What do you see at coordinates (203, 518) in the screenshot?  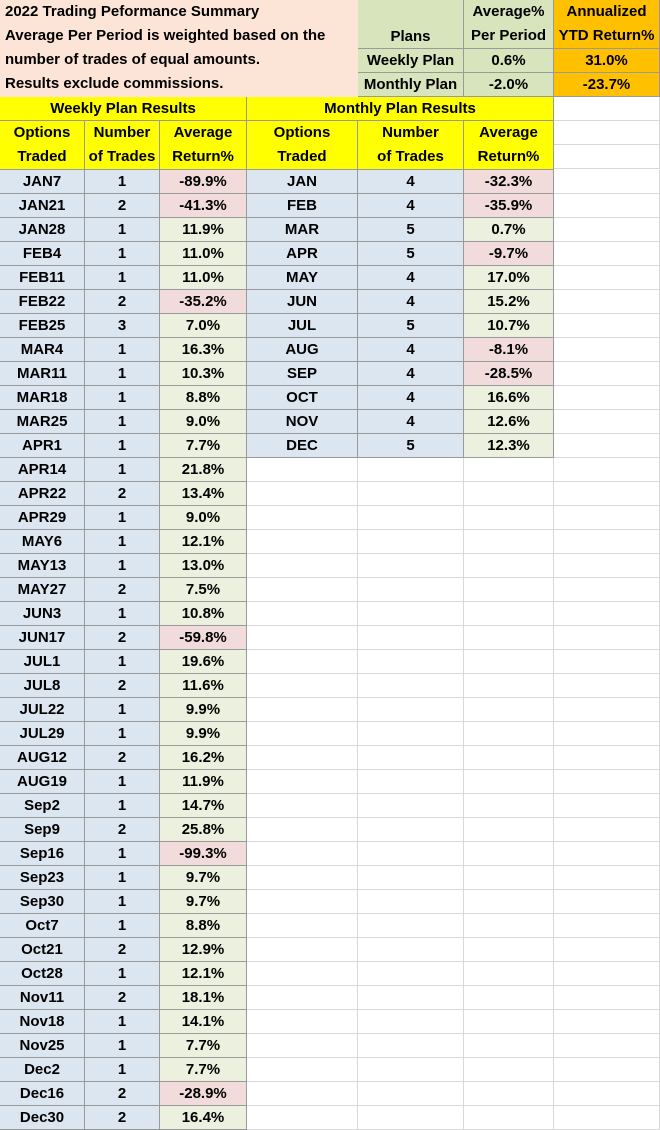 I see `weekly-return-cell: 9.0%` at bounding box center [203, 518].